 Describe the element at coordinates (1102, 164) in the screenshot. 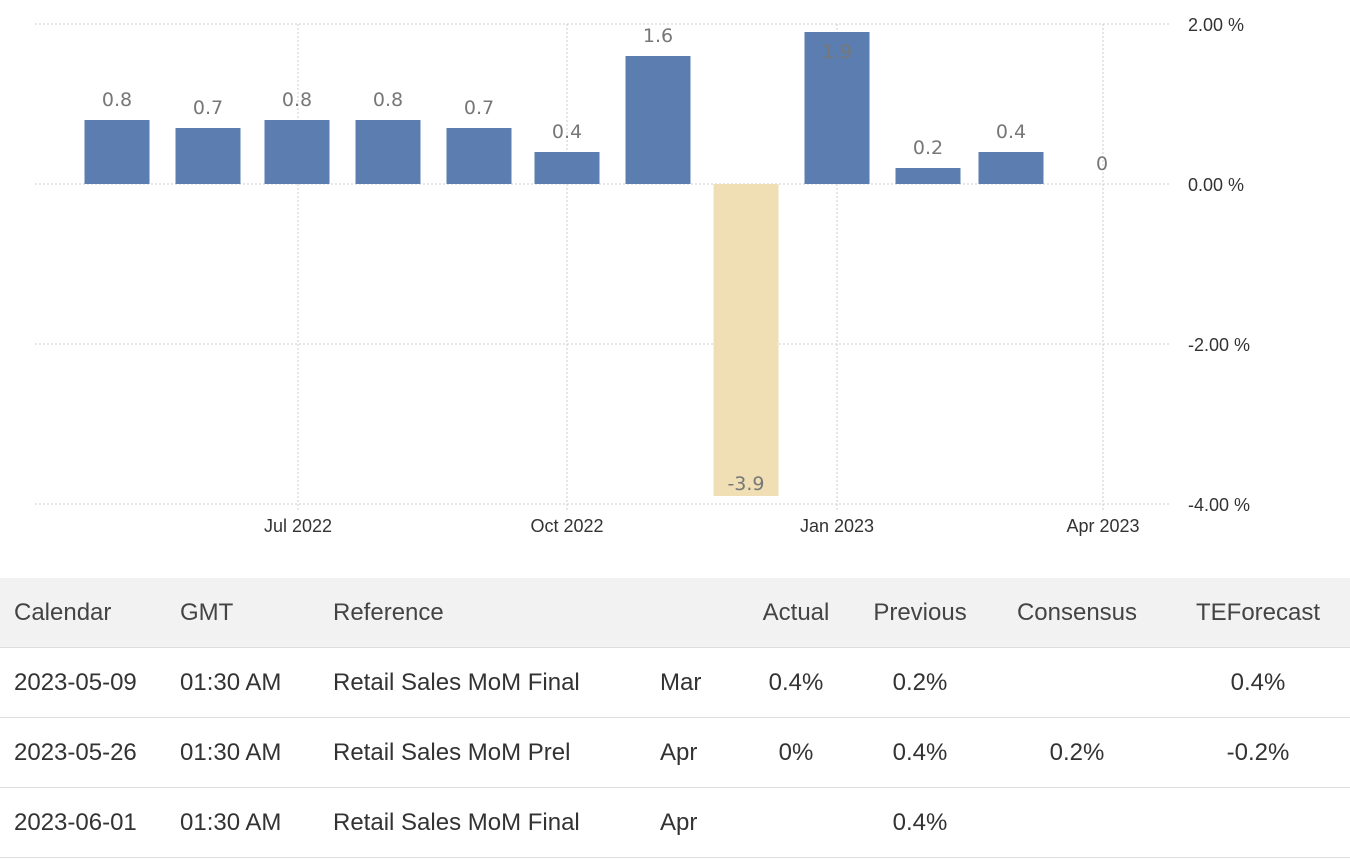

I see `bar-value-label: 0` at that location.